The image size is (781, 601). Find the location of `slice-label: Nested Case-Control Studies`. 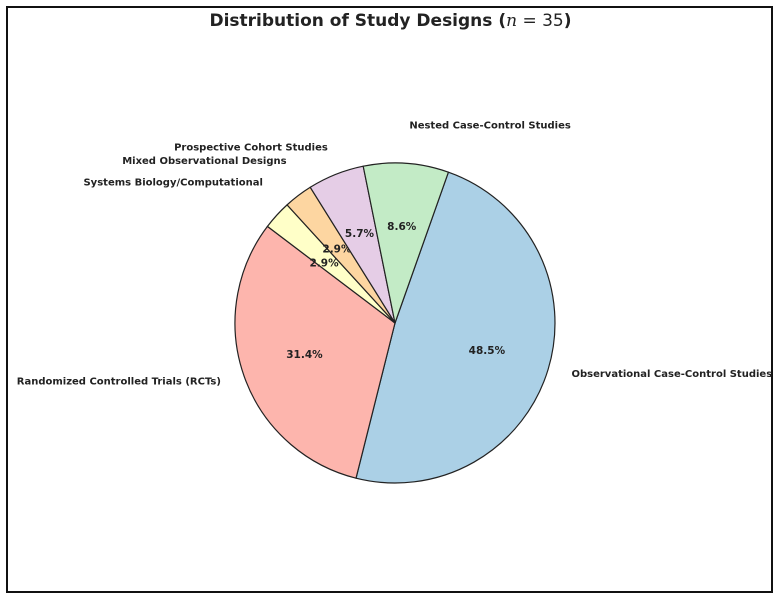

slice-label: Nested Case-Control Studies is located at coordinates (490, 125).